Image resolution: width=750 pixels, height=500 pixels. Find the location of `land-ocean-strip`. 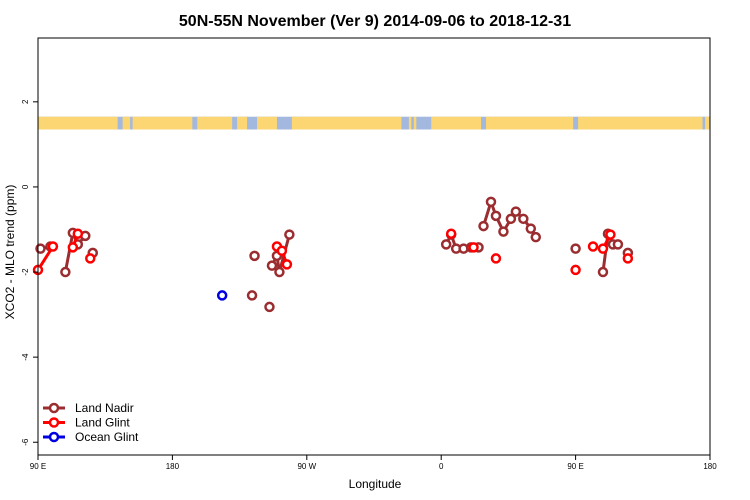

land-ocean-strip is located at coordinates (374, 123).